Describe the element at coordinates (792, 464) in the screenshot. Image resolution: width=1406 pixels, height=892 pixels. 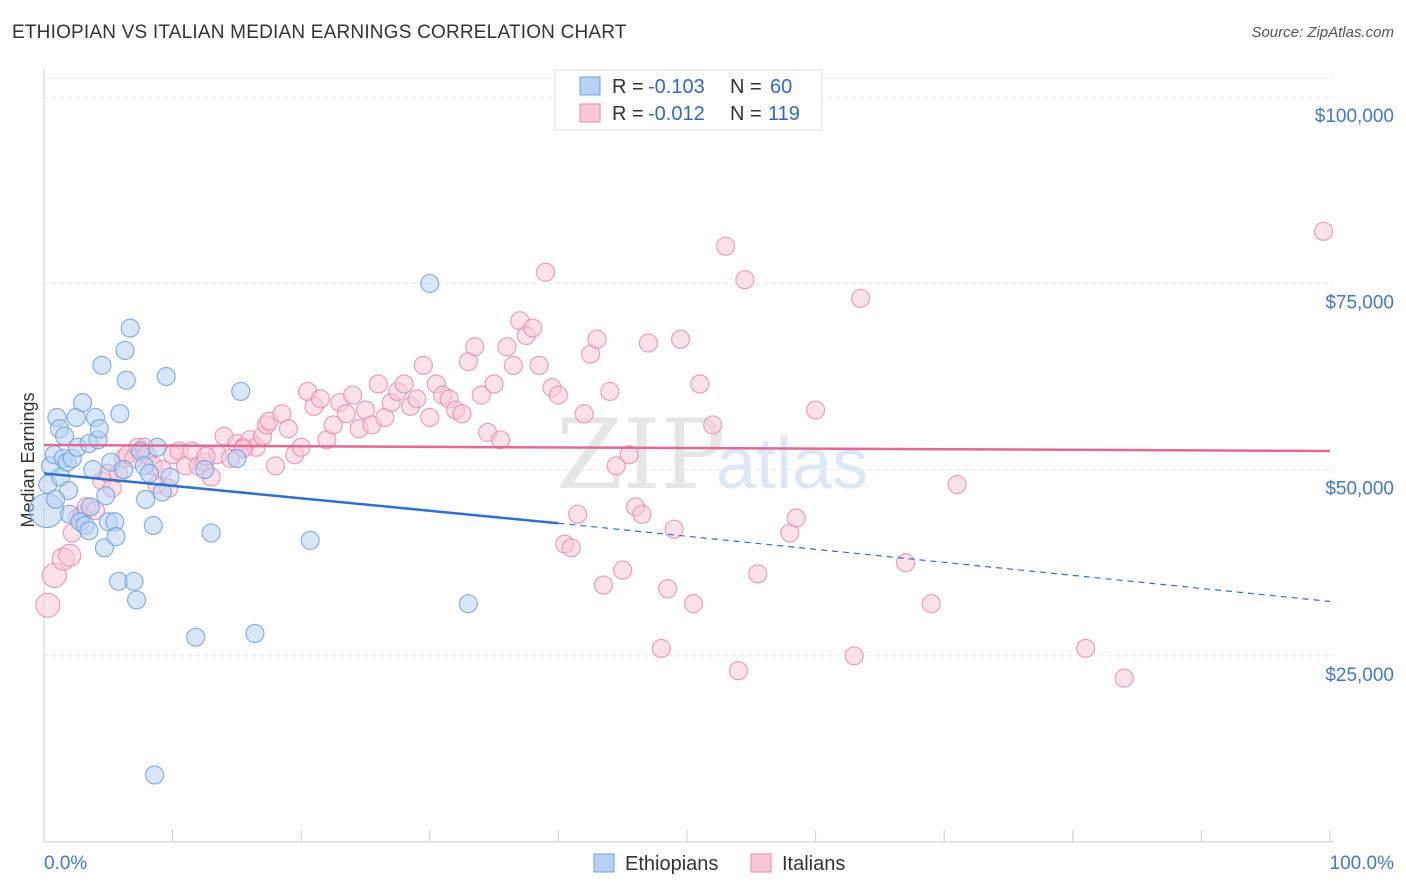
I see `watermark-atlas: atlas` at that location.